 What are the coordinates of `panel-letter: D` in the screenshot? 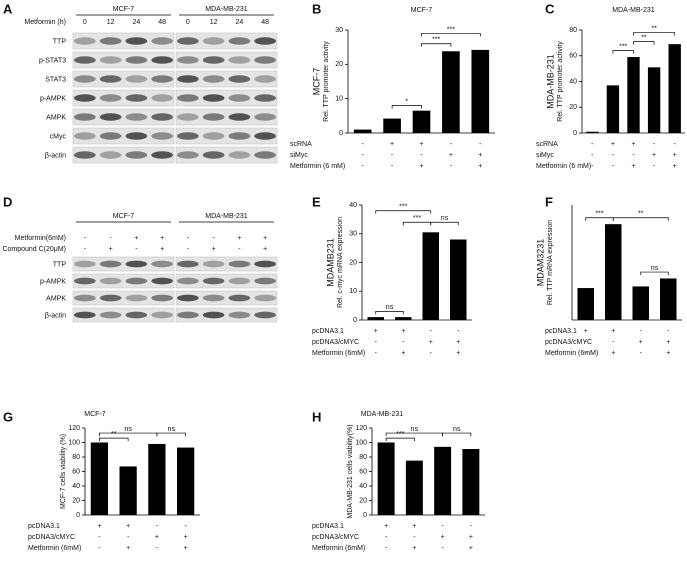 It's located at (7, 201).